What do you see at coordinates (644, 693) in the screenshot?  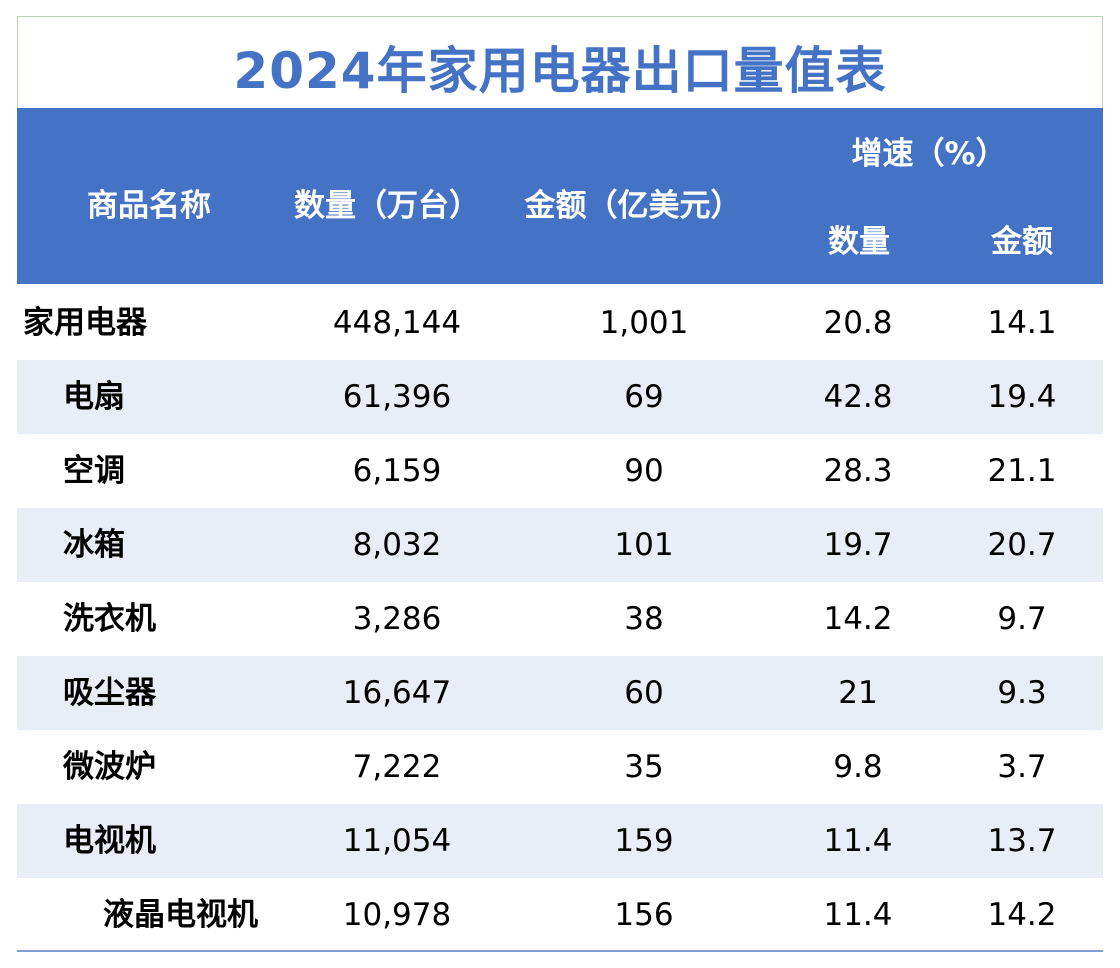 I see `cell-amount: 60` at bounding box center [644, 693].